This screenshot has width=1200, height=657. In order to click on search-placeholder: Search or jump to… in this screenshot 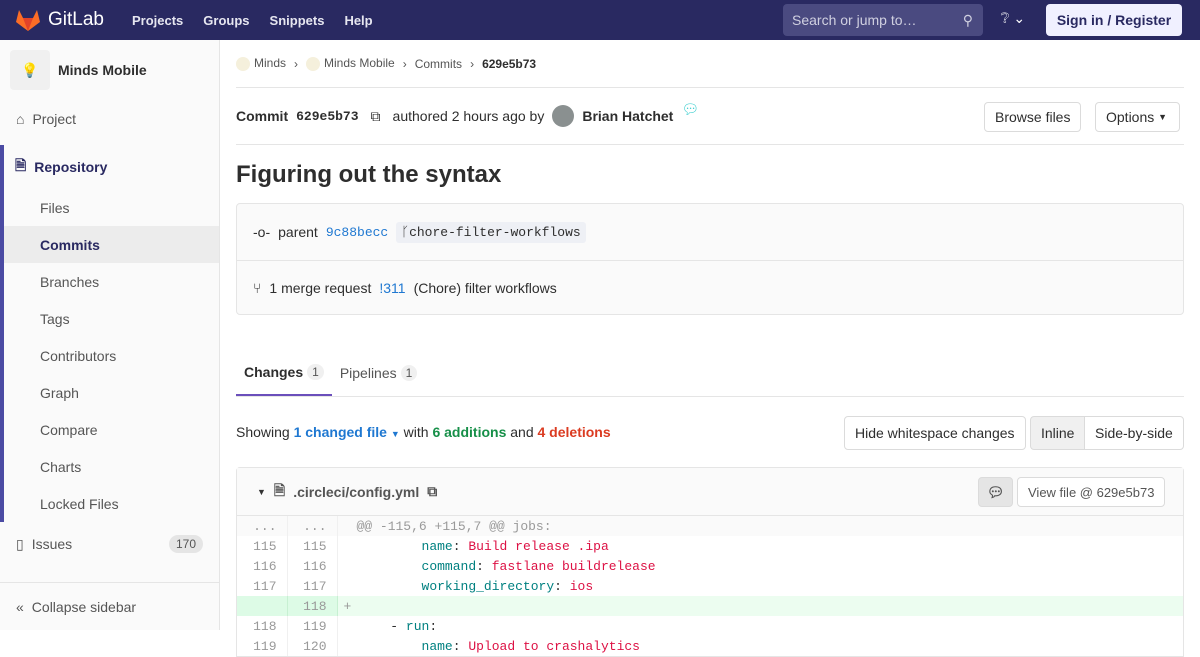, I will do `click(854, 20)`.